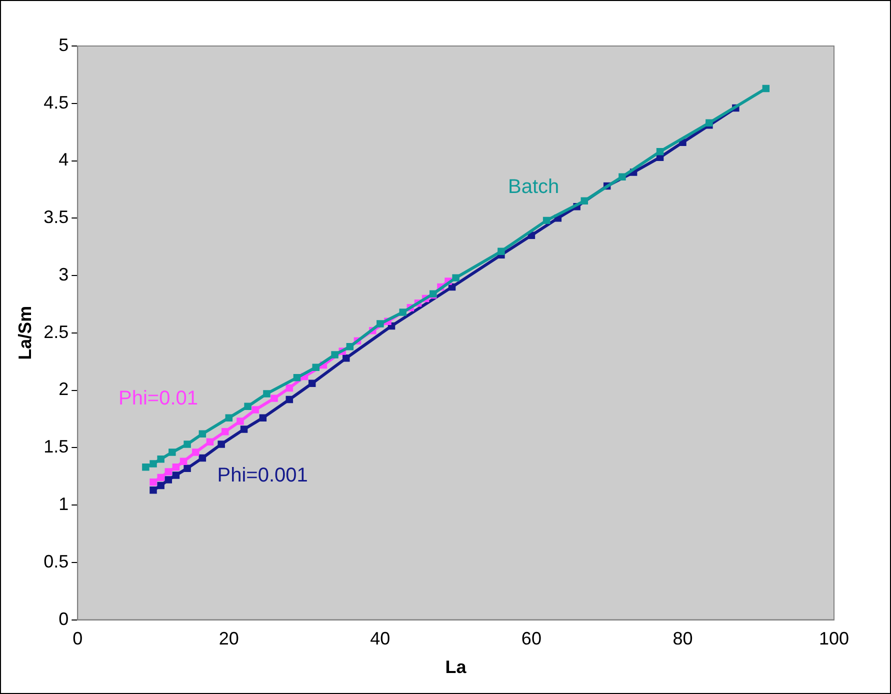  What do you see at coordinates (534, 187) in the screenshot?
I see `series-label: Batch` at bounding box center [534, 187].